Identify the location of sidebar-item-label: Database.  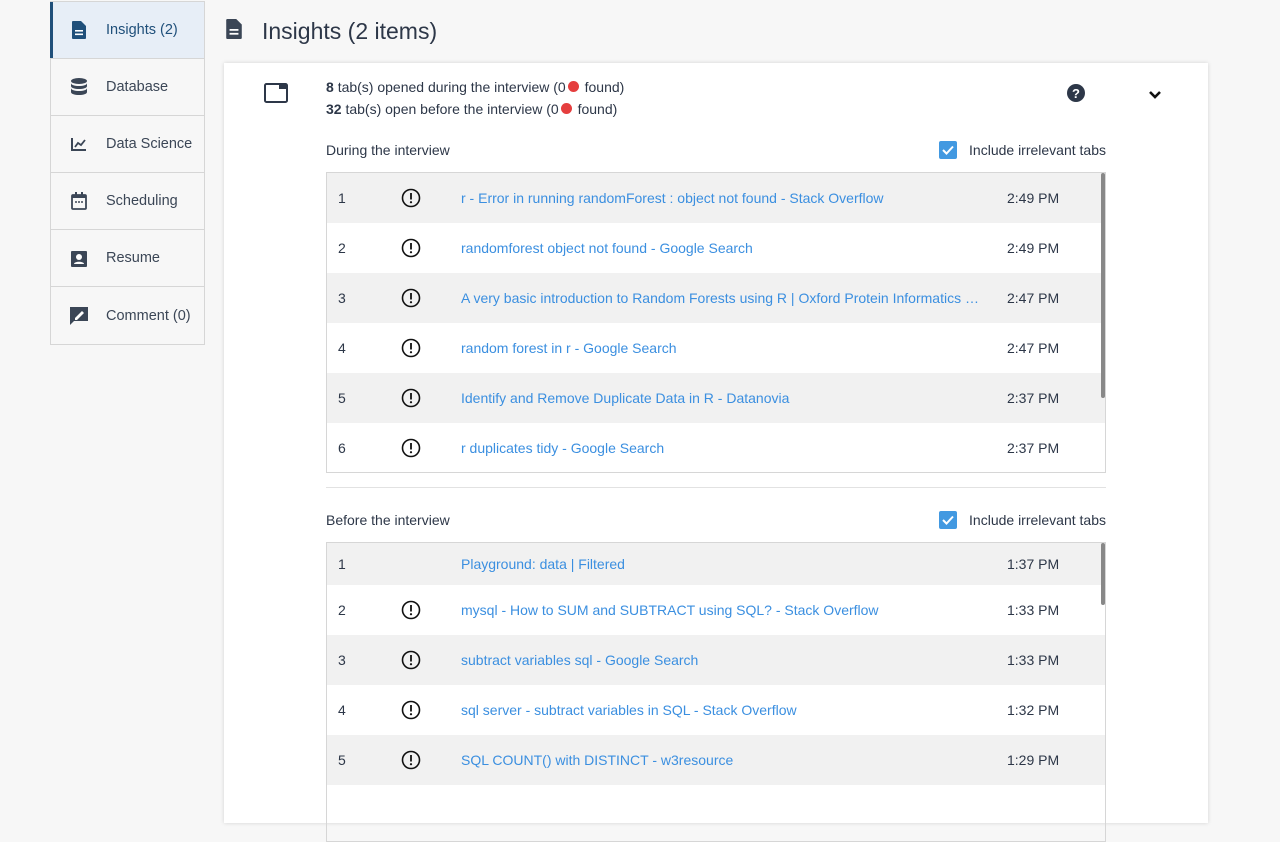
(137, 87).